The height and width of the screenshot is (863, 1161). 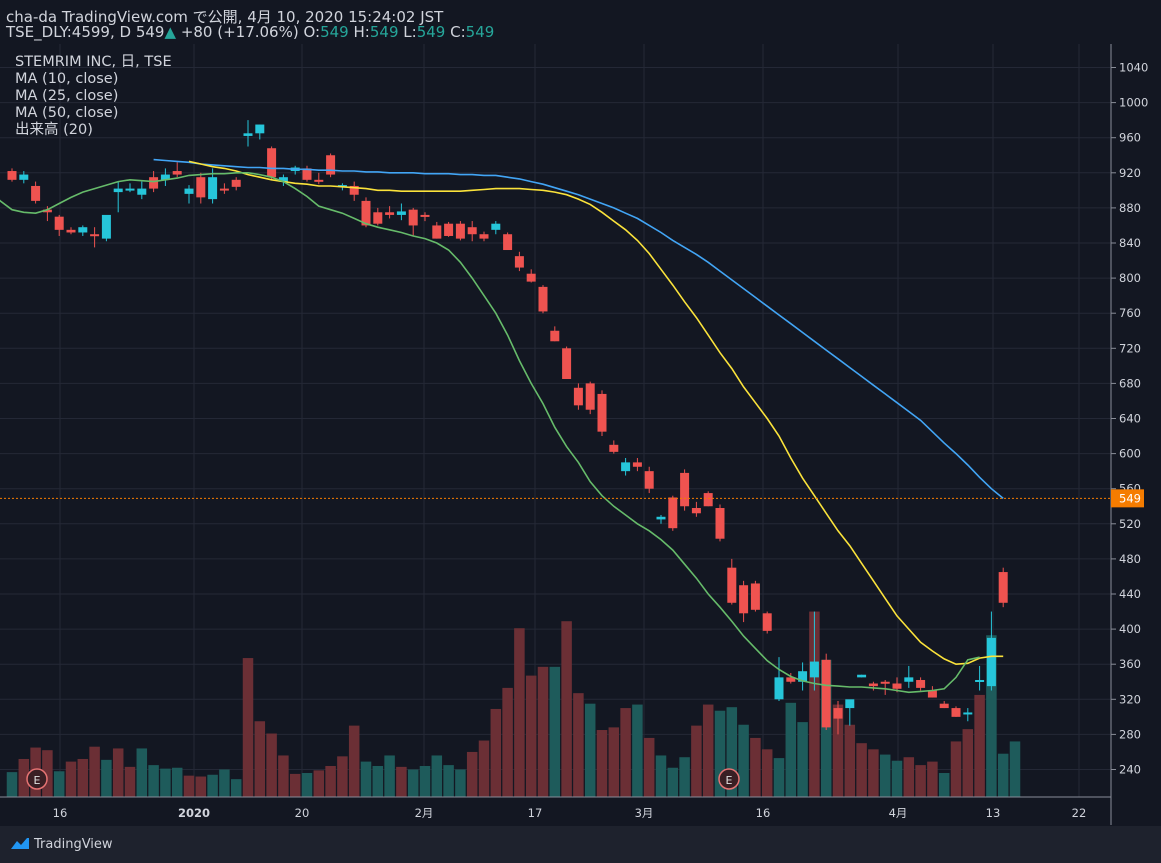 What do you see at coordinates (170, 32) in the screenshot?
I see `up-arrow-icon: ▲` at bounding box center [170, 32].